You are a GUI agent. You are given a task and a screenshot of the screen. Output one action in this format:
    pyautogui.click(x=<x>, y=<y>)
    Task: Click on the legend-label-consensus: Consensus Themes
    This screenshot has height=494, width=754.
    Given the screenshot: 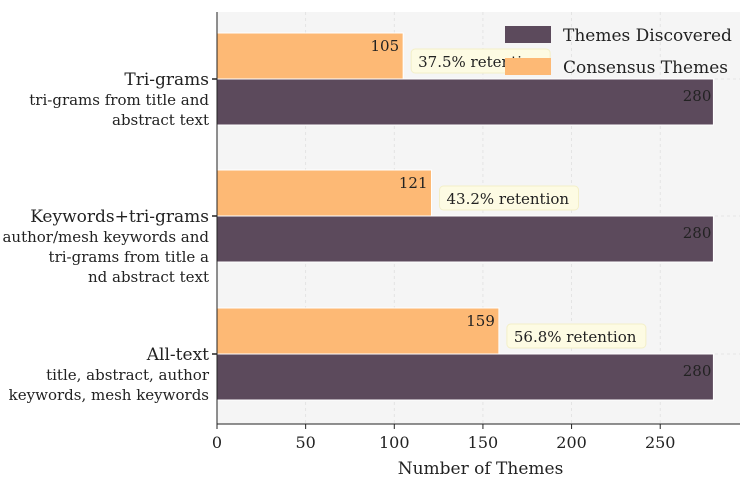 What is the action you would take?
    pyautogui.click(x=645, y=68)
    